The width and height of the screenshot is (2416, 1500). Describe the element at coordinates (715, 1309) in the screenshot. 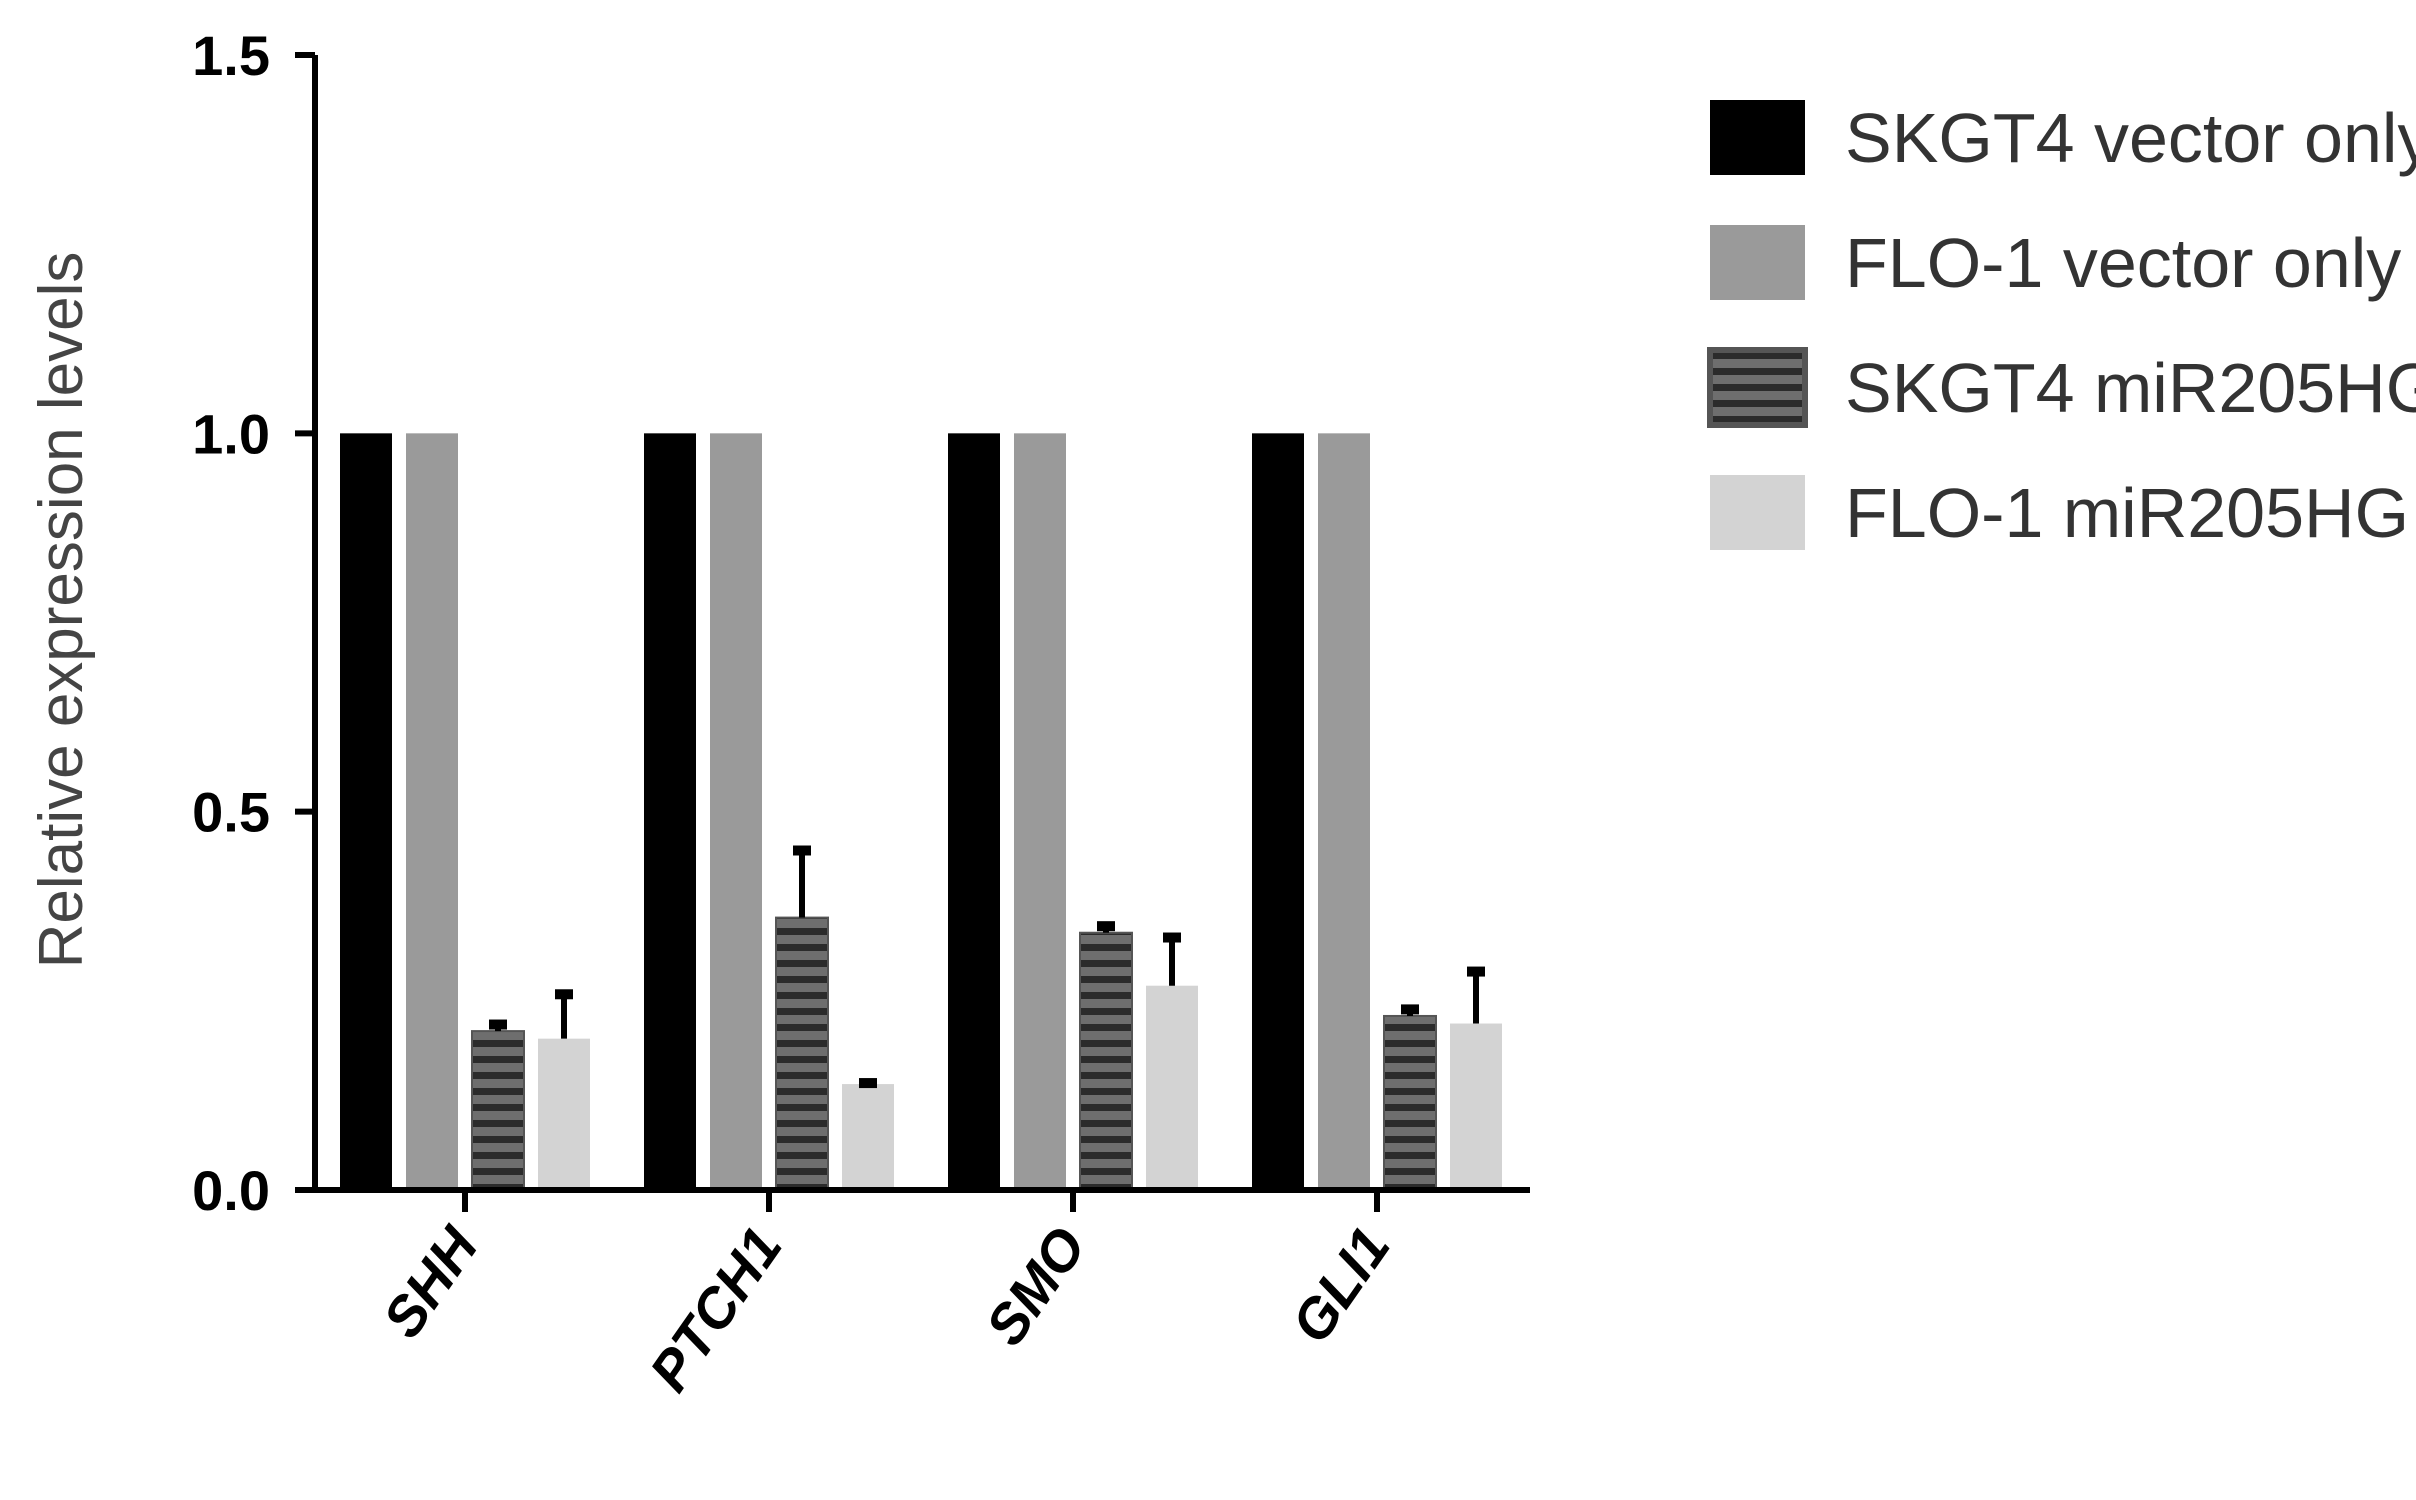

I see `x-tick-label: PTCH1` at that location.